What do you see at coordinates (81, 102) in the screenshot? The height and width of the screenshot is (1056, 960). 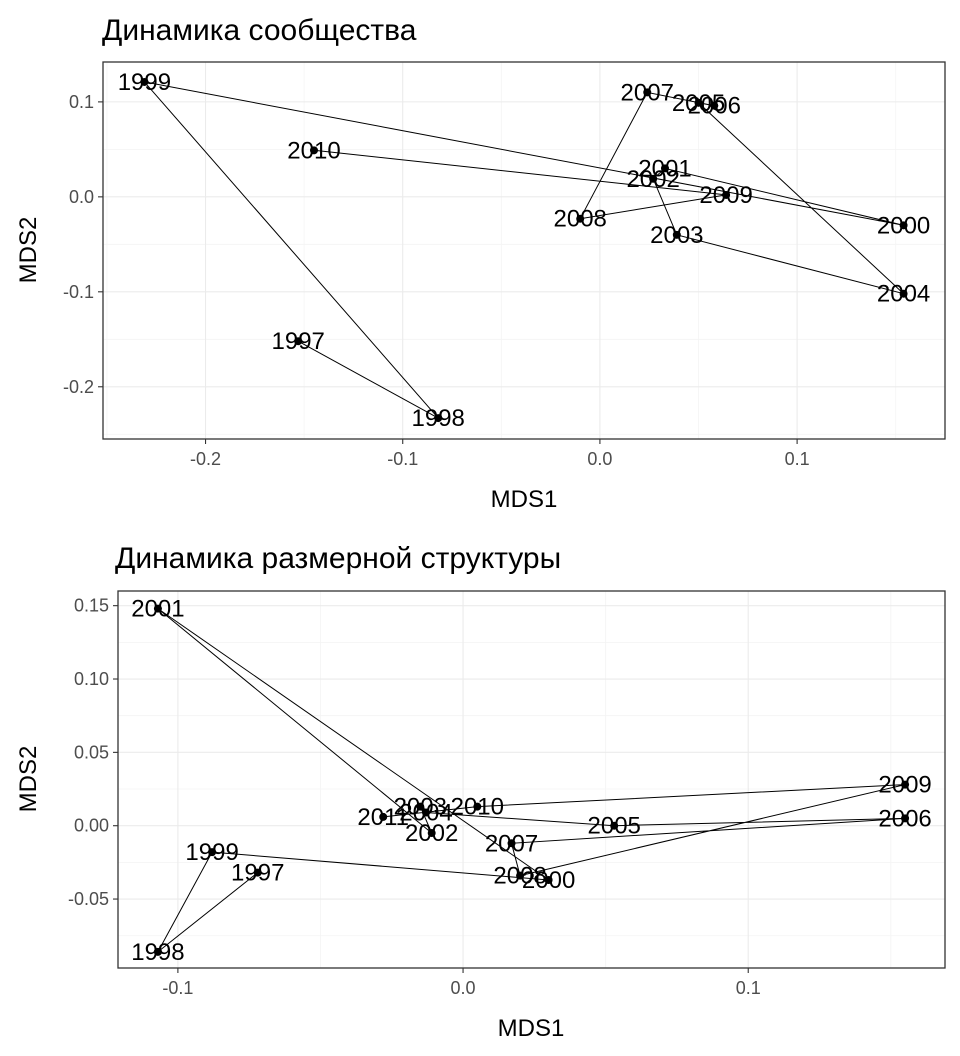 I see `y-tick-label: 0.1` at bounding box center [81, 102].